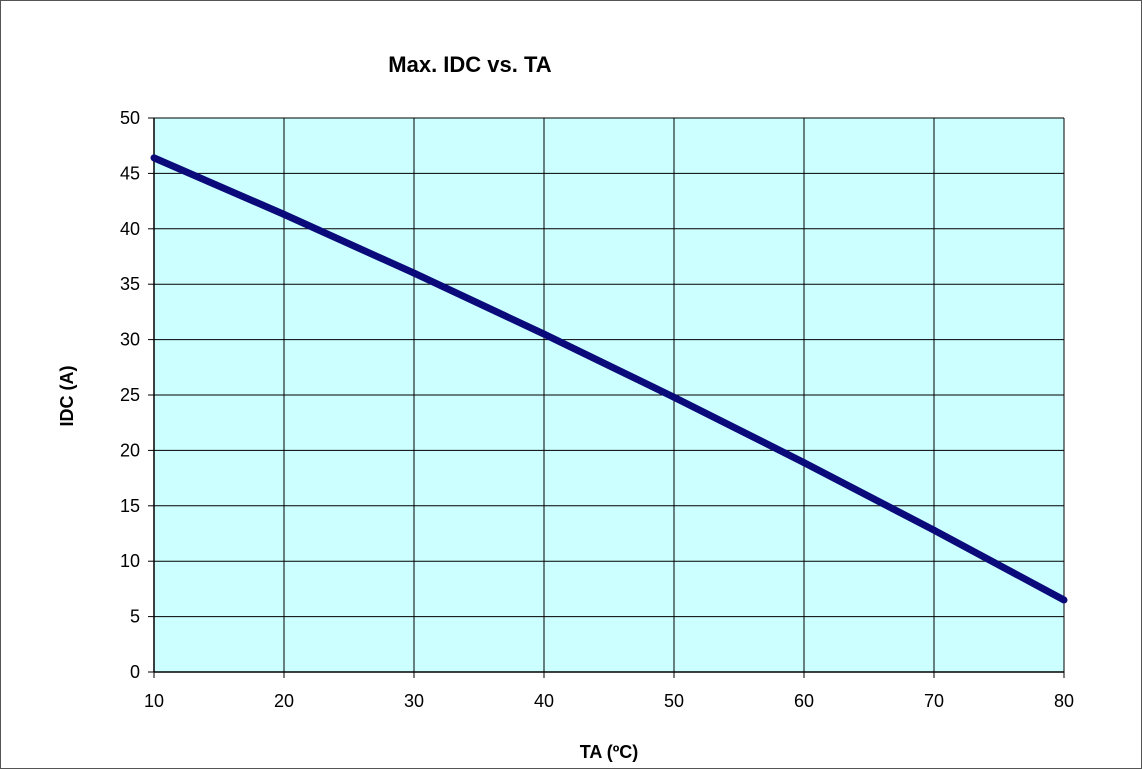 The image size is (1142, 769). I want to click on x-tick-label: 20, so click(284, 701).